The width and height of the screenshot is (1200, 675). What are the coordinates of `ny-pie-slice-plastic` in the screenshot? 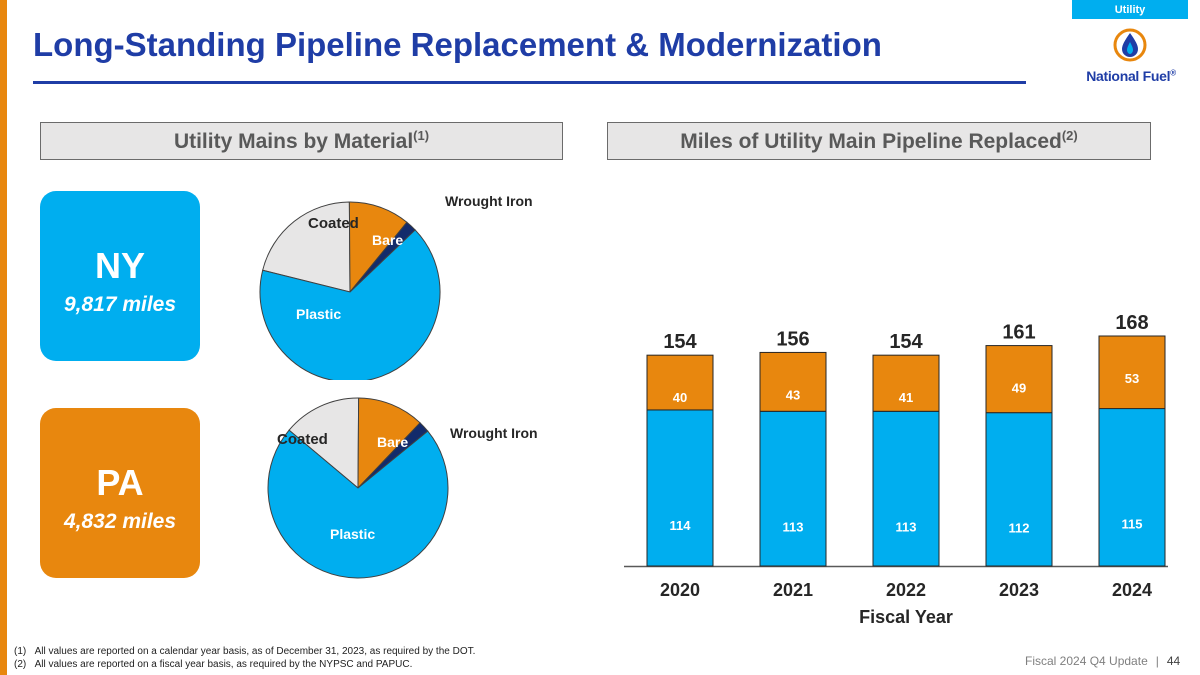 It's located at (350, 304).